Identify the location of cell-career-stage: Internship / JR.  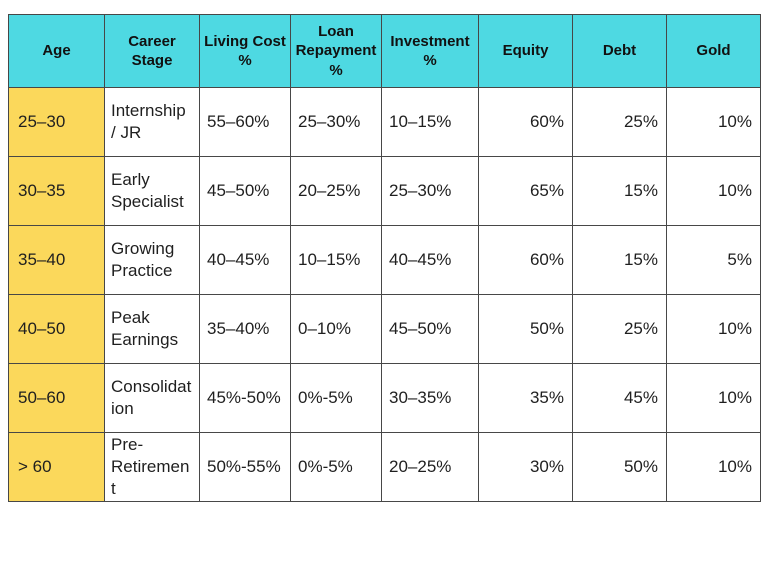
(152, 122).